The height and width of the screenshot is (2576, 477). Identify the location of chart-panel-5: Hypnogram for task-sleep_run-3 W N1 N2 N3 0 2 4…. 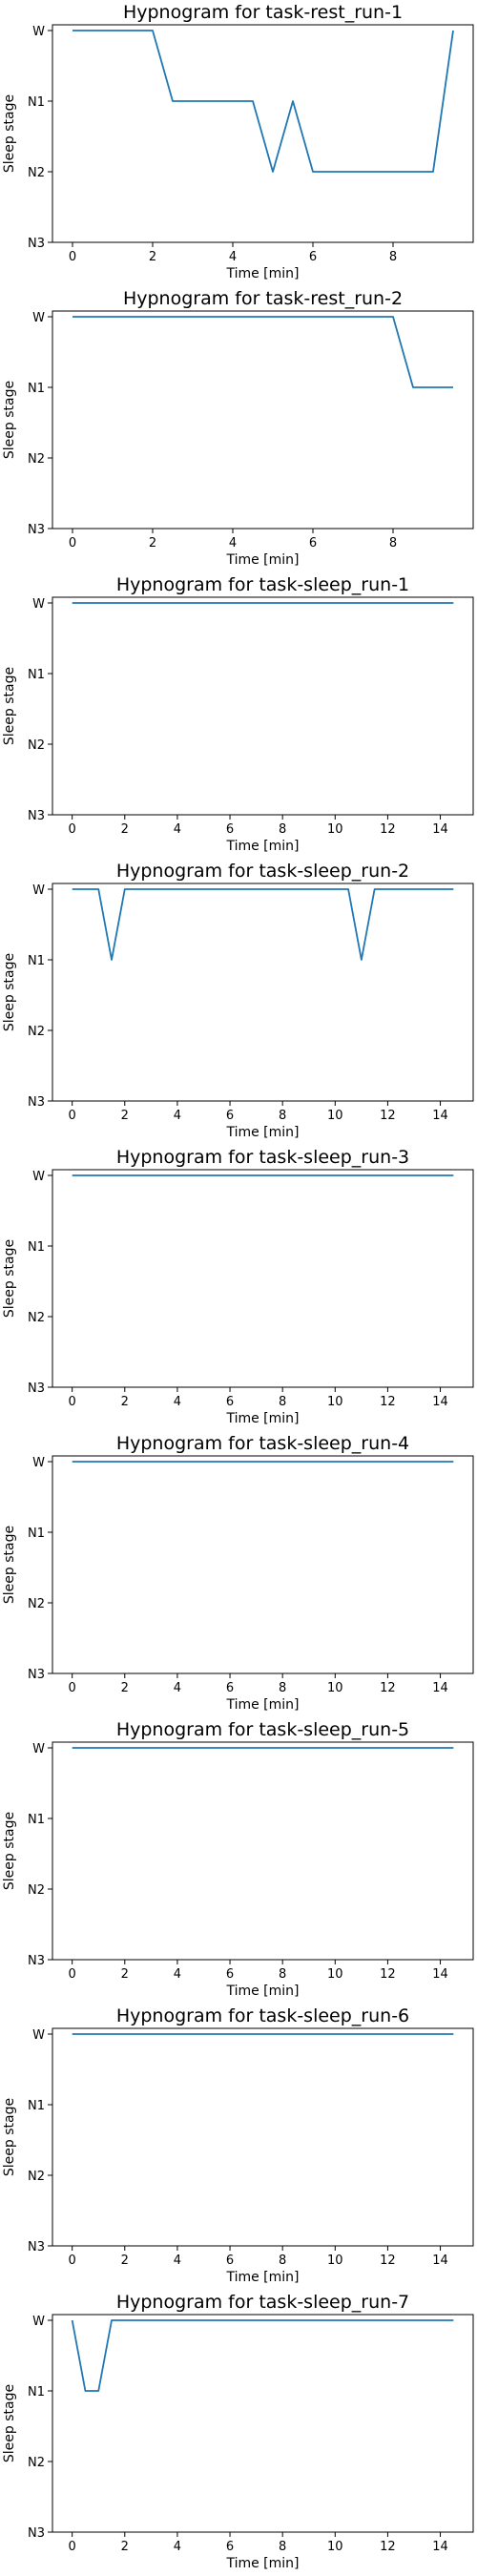
(238, 1286).